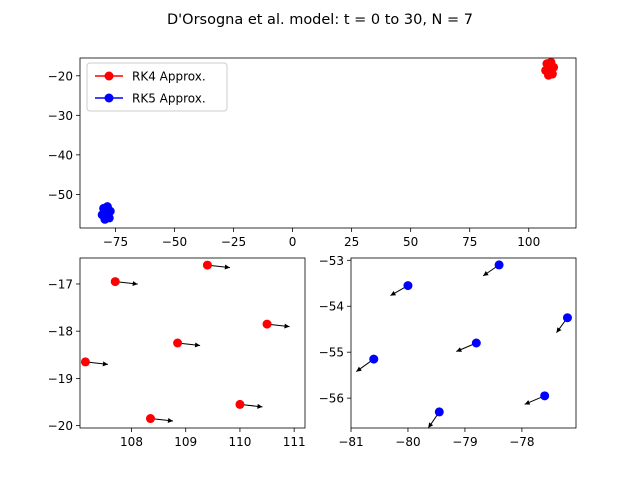 The width and height of the screenshot is (640, 480). What do you see at coordinates (60, 155) in the screenshot?
I see `y-tick-label: −40` at bounding box center [60, 155].